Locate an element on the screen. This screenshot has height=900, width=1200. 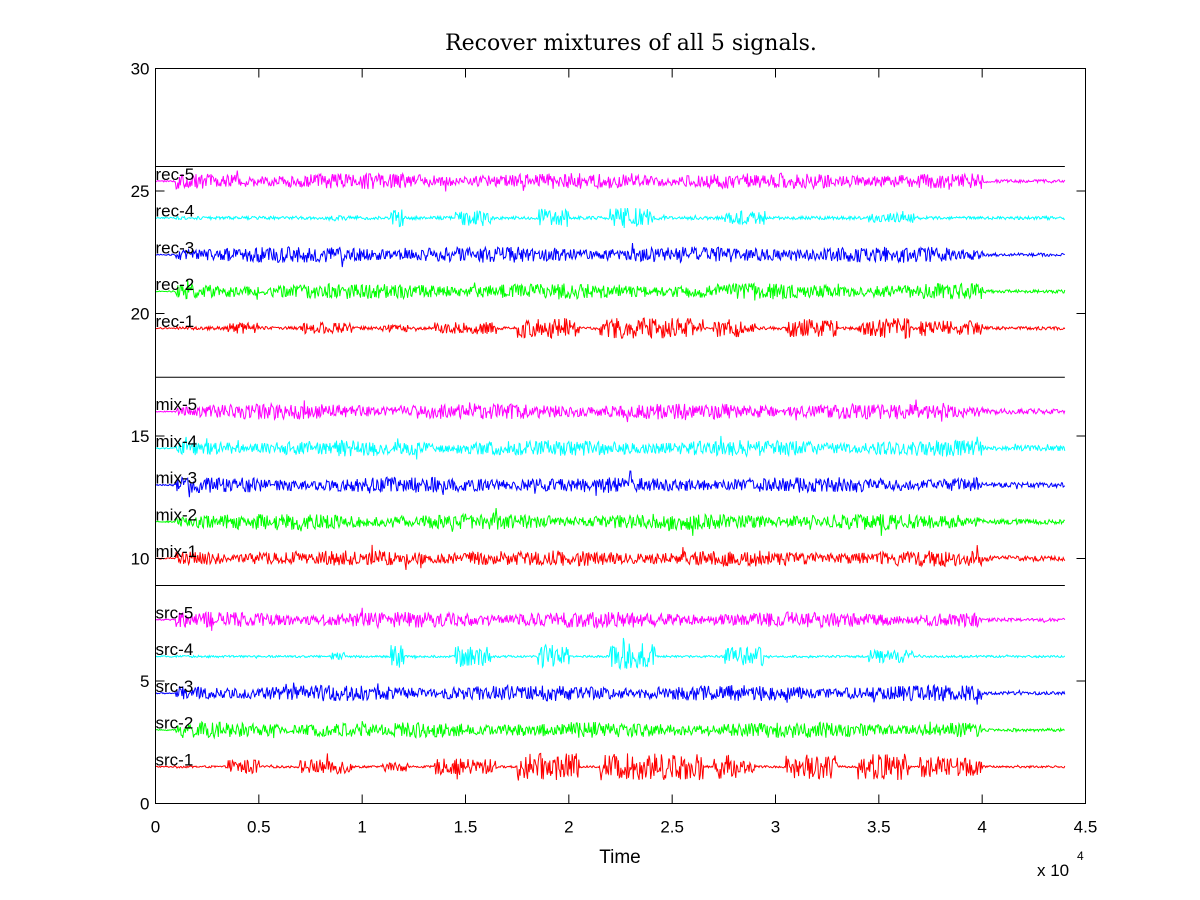
y-tick-label: 15 is located at coordinates (140, 436).